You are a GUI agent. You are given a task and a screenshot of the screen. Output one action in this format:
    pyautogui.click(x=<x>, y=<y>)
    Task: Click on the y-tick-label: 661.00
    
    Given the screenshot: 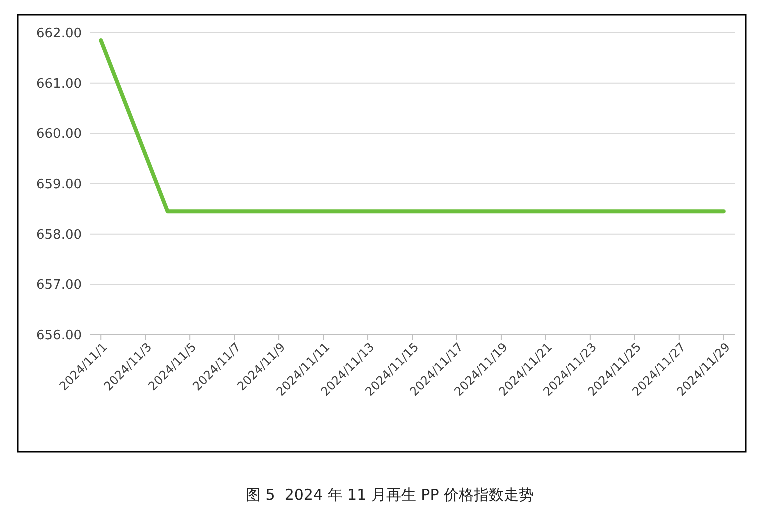 What is the action you would take?
    pyautogui.click(x=59, y=84)
    